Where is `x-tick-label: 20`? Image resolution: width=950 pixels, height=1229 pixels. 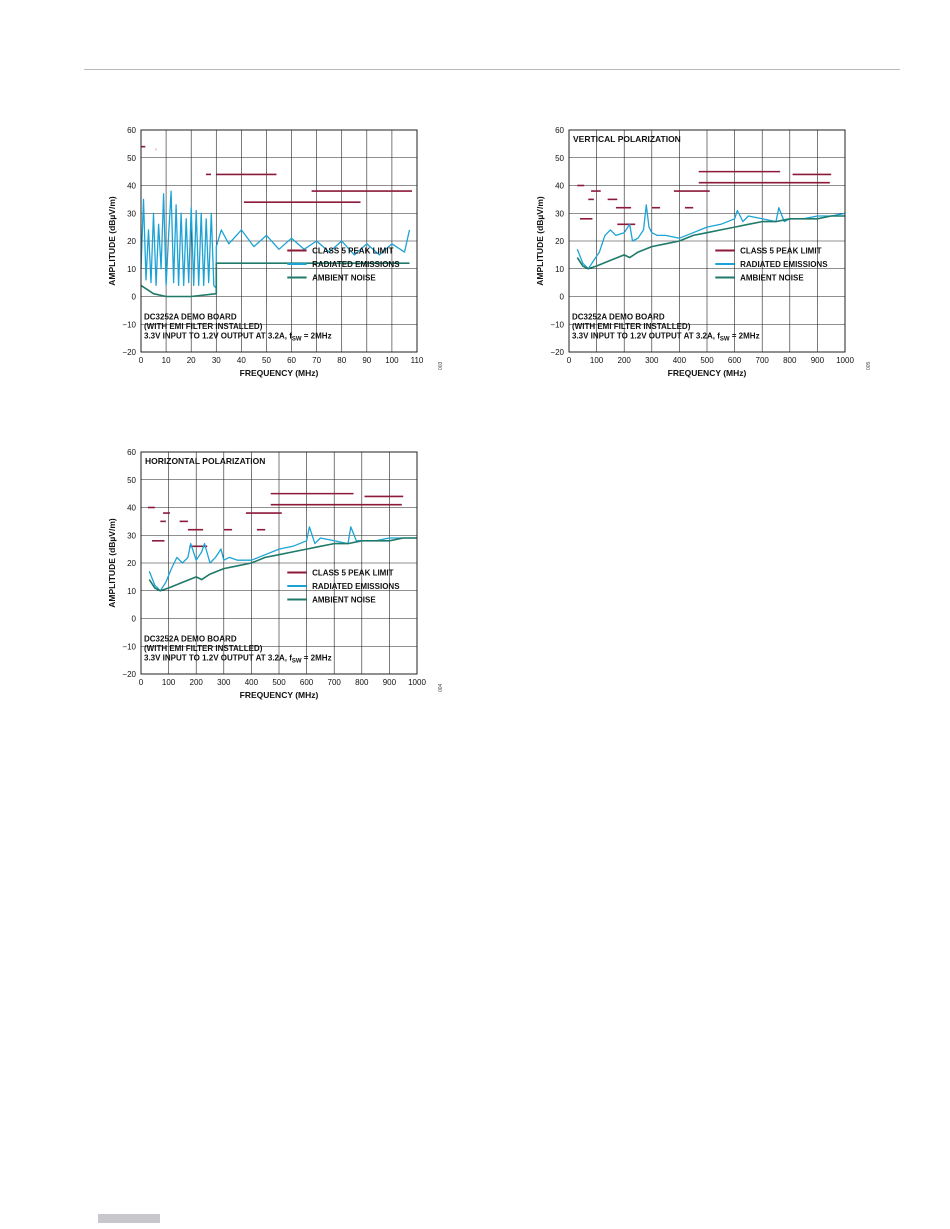
x-tick-label: 20 is located at coordinates (191, 360).